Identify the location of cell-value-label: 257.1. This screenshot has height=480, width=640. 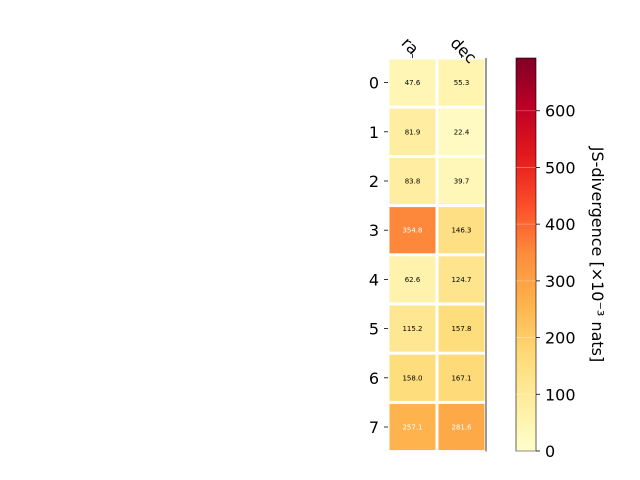
(412, 428).